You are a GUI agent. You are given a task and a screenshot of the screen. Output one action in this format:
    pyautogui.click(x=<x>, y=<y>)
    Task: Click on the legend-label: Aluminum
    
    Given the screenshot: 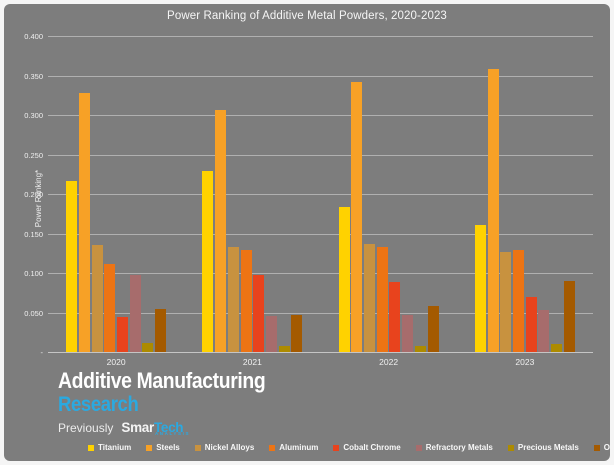 What is the action you would take?
    pyautogui.click(x=299, y=447)
    